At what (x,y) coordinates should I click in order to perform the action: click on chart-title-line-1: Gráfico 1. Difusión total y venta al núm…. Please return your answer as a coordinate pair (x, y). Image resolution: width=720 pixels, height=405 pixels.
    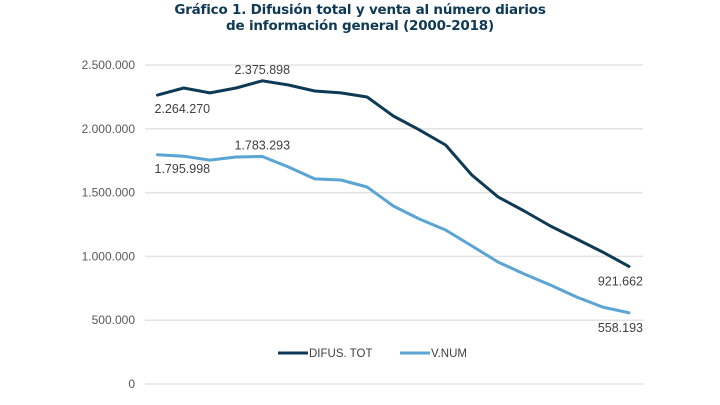
    Looking at the image, I should click on (360, 10).